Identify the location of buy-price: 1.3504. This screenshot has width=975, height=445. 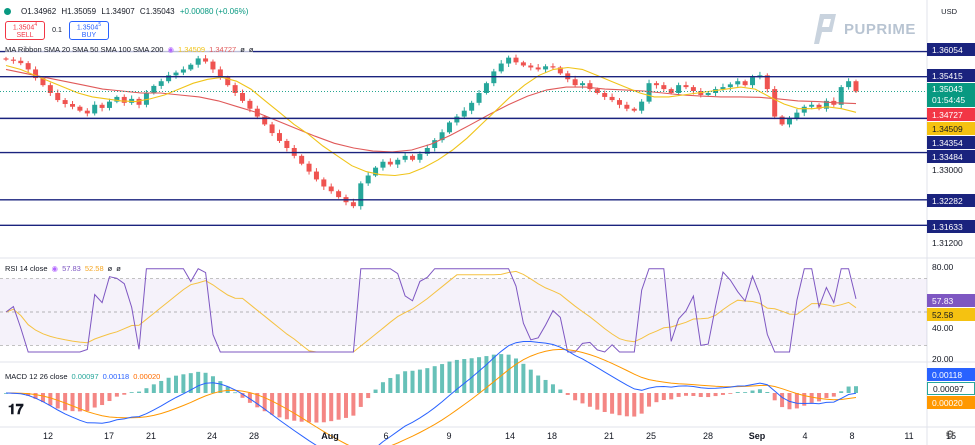
(87, 28).